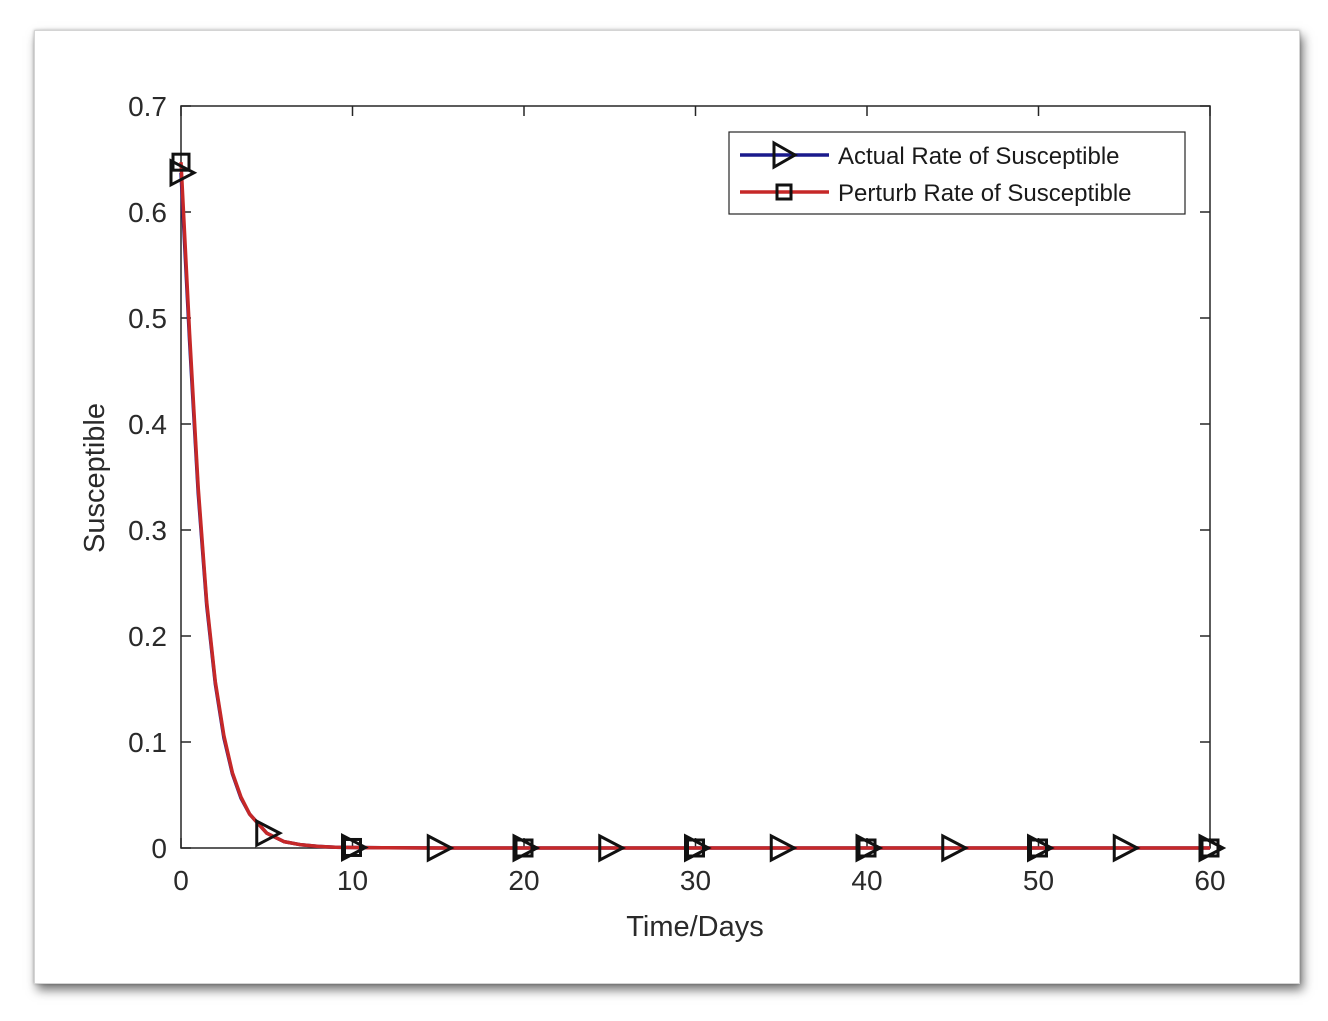 The width and height of the screenshot is (1328, 1021). Describe the element at coordinates (159, 848) in the screenshot. I see `y-tick-label: 0` at that location.